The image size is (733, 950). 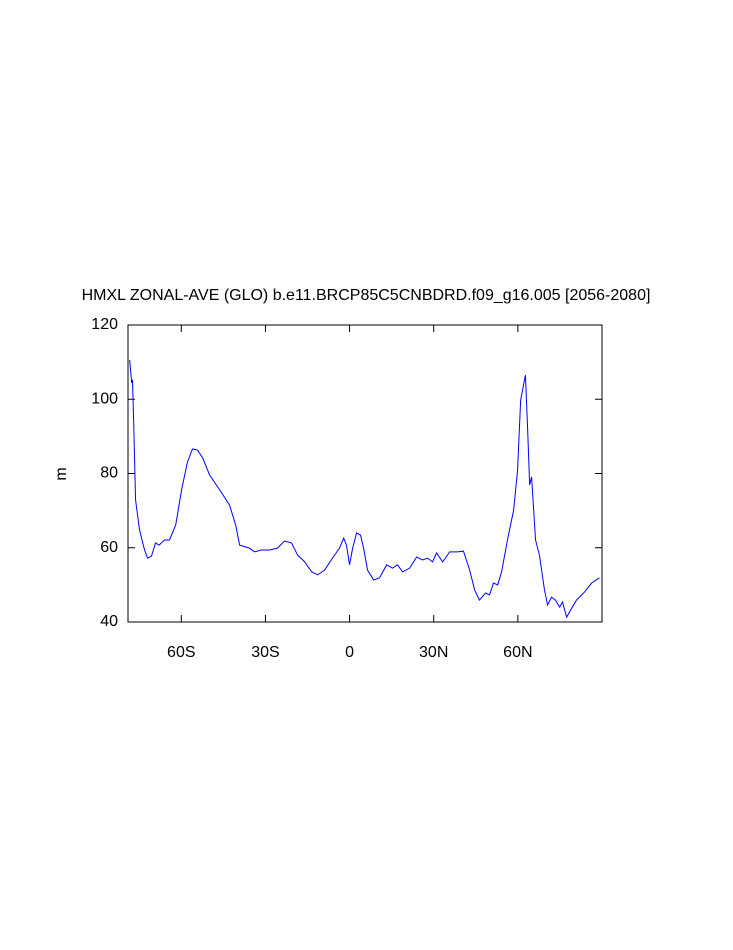 What do you see at coordinates (104, 324) in the screenshot?
I see `y-tick-label: 120` at bounding box center [104, 324].